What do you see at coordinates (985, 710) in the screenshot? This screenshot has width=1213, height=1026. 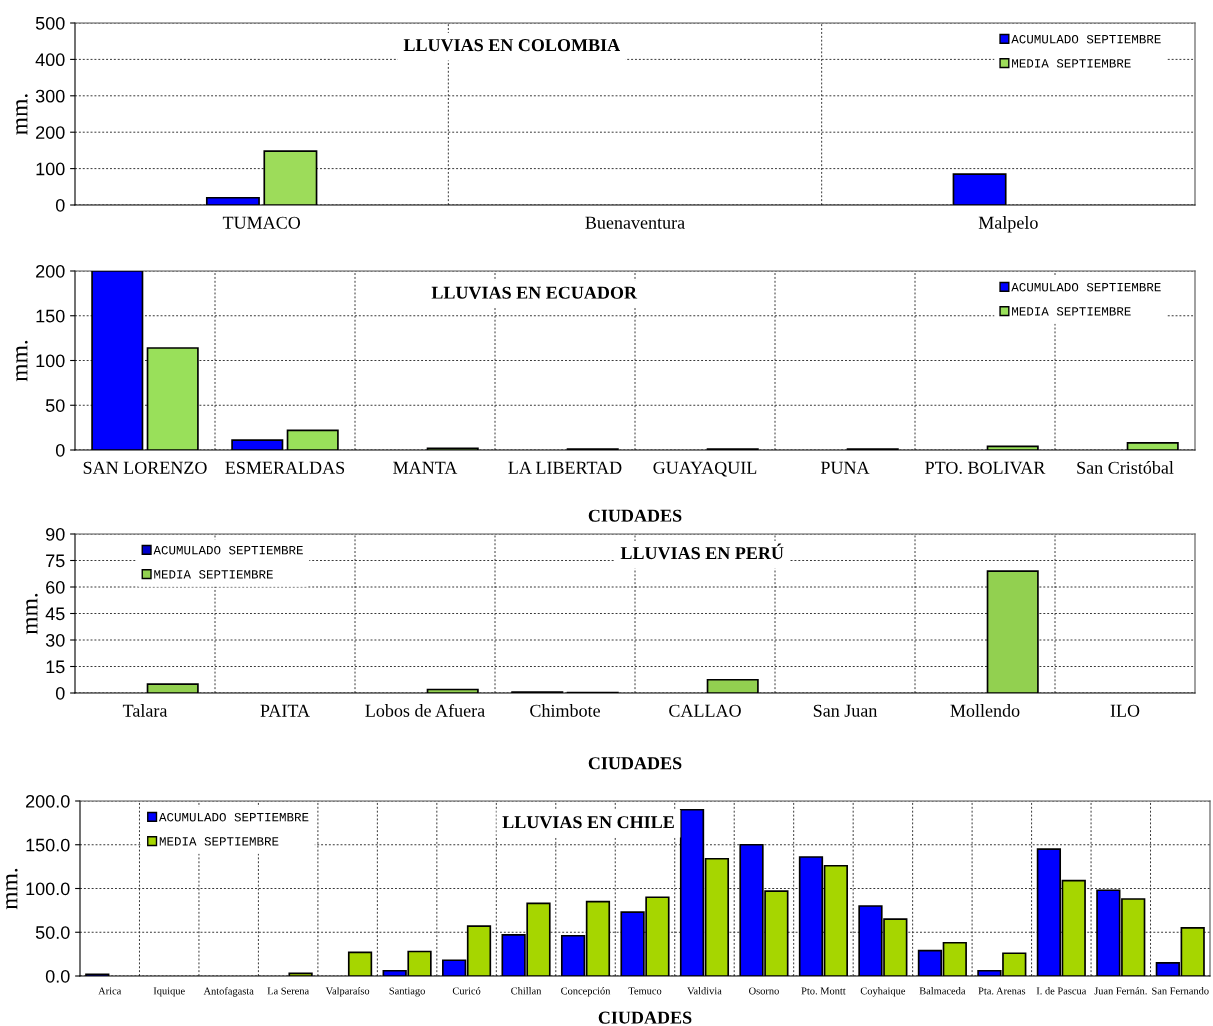 I see `x-tick-label: Mollendo` at bounding box center [985, 710].